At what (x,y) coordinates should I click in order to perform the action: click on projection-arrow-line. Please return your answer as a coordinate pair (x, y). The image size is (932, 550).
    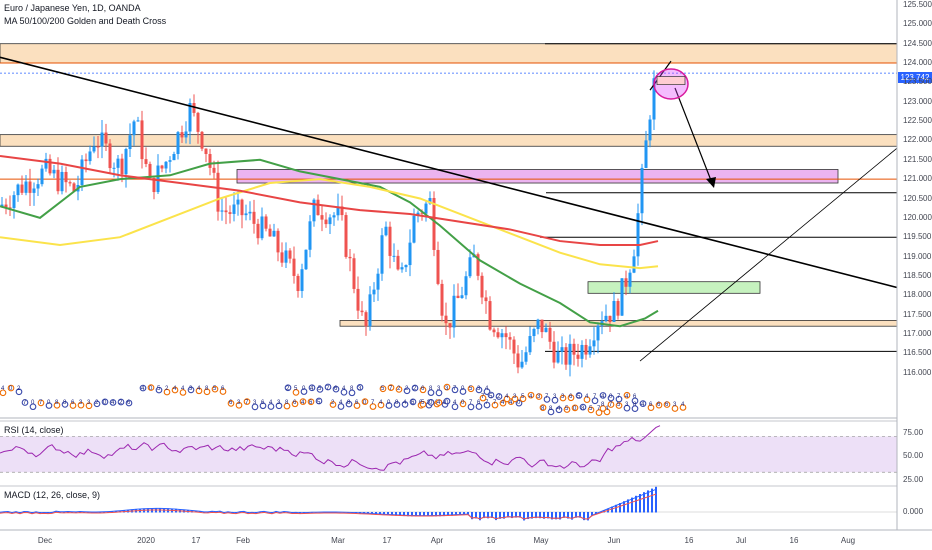
    Looking at the image, I should click on (693, 135).